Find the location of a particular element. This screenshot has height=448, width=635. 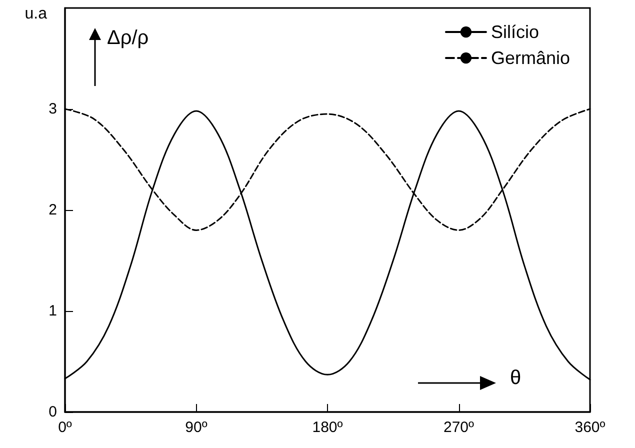

x-tick-label: 0º is located at coordinates (65, 427).